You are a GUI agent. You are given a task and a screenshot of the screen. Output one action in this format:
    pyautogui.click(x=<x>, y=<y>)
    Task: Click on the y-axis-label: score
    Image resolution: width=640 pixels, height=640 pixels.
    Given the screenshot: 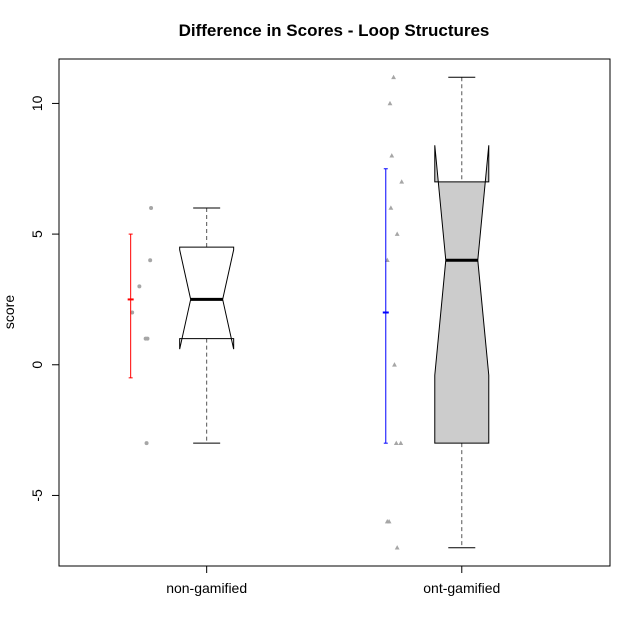 What is the action you would take?
    pyautogui.click(x=9, y=312)
    